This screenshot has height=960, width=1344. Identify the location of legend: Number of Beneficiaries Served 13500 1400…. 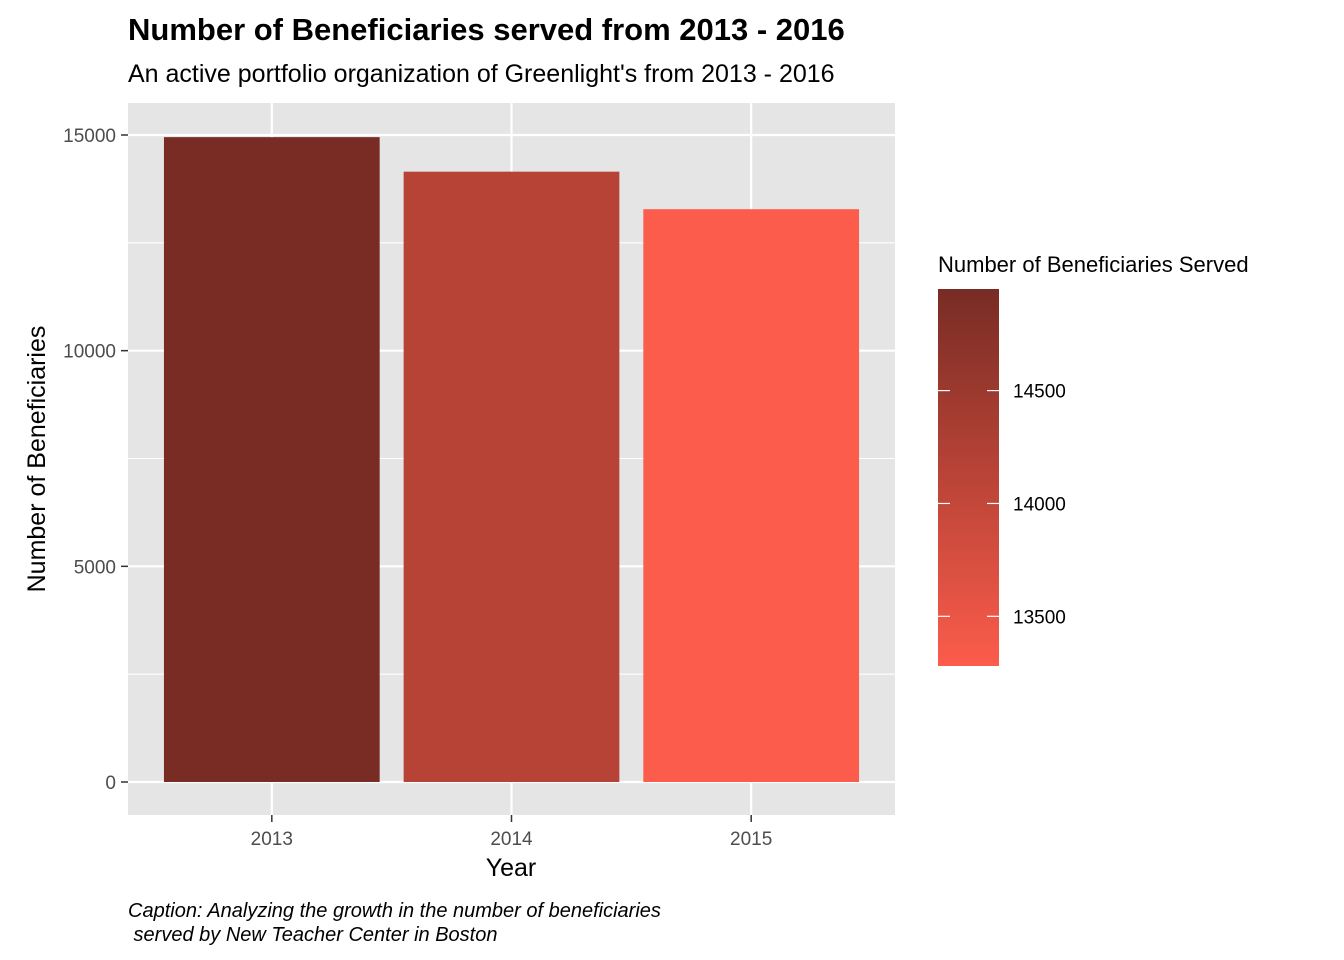
(1093, 459).